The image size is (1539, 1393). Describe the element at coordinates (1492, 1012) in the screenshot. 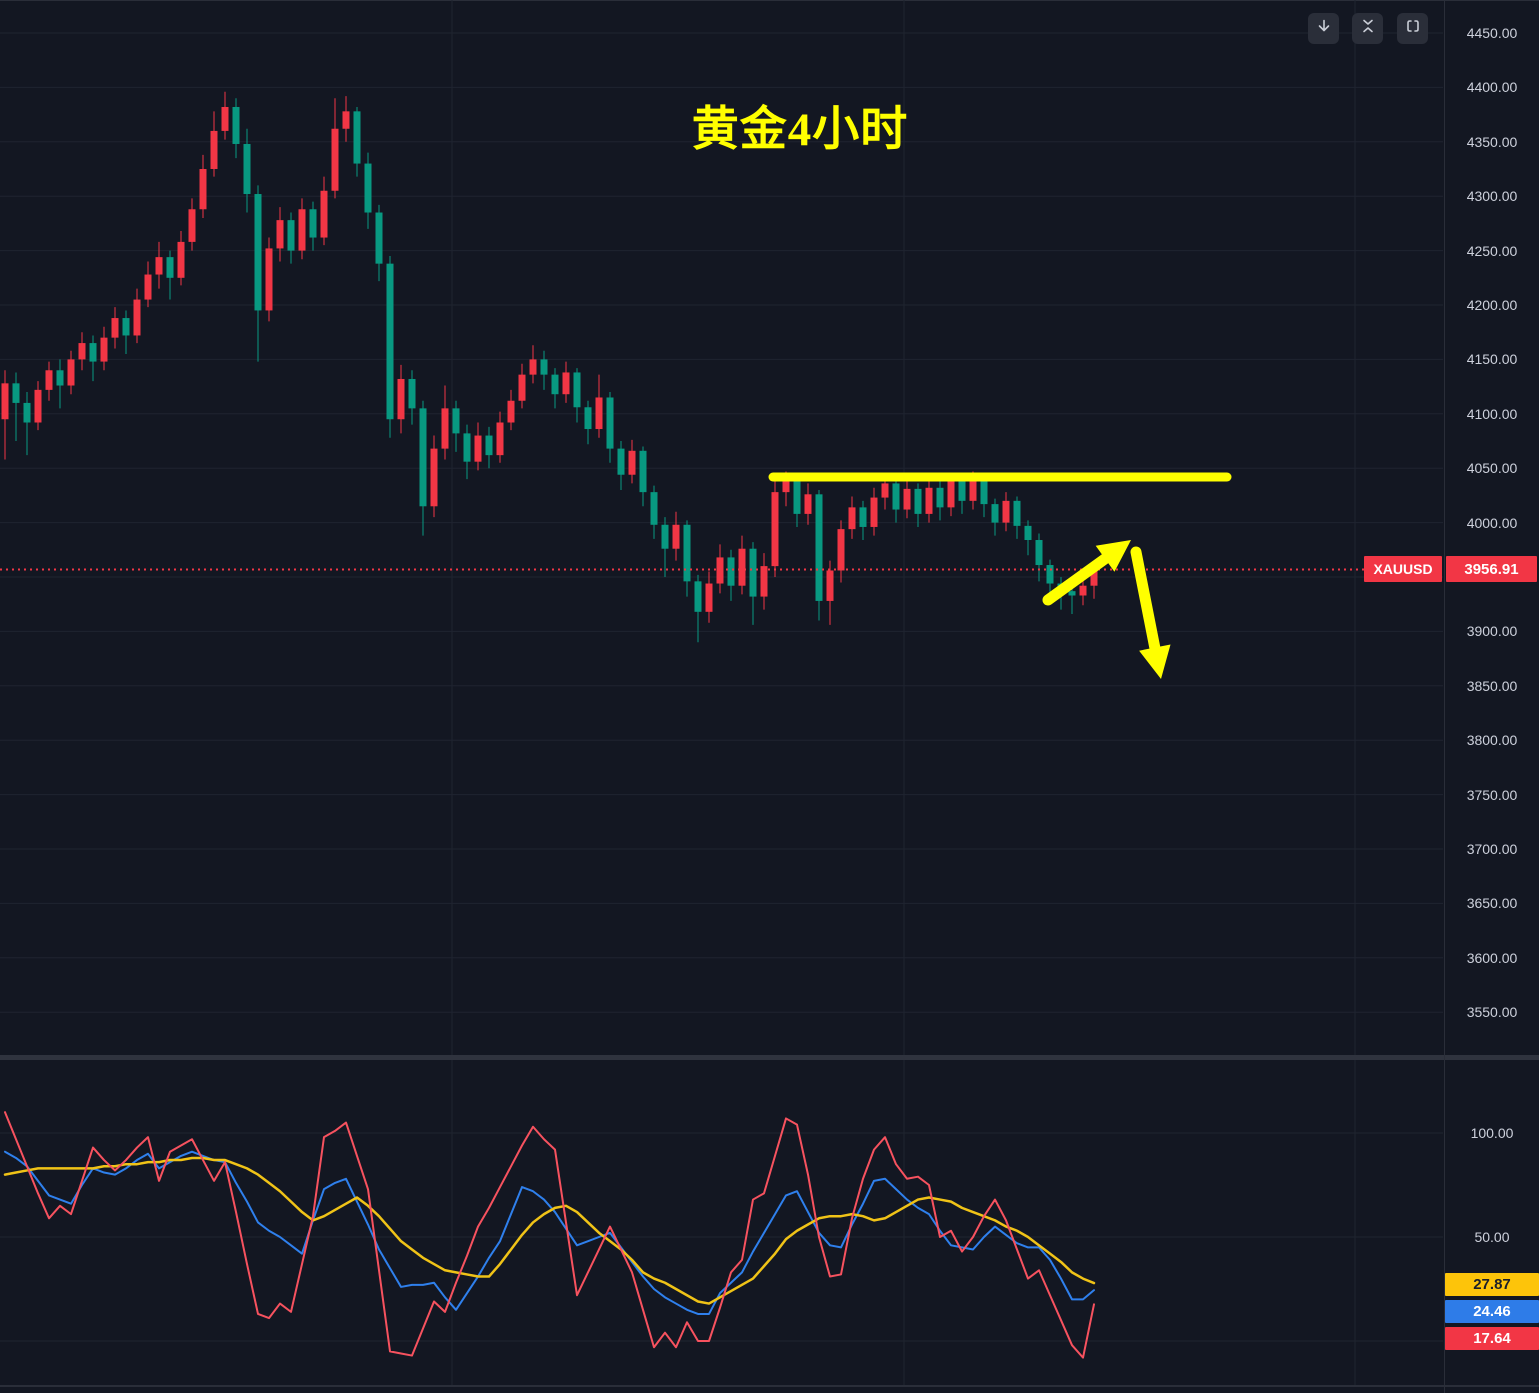

I see `price-tick-3550.00: 3550.00` at that location.